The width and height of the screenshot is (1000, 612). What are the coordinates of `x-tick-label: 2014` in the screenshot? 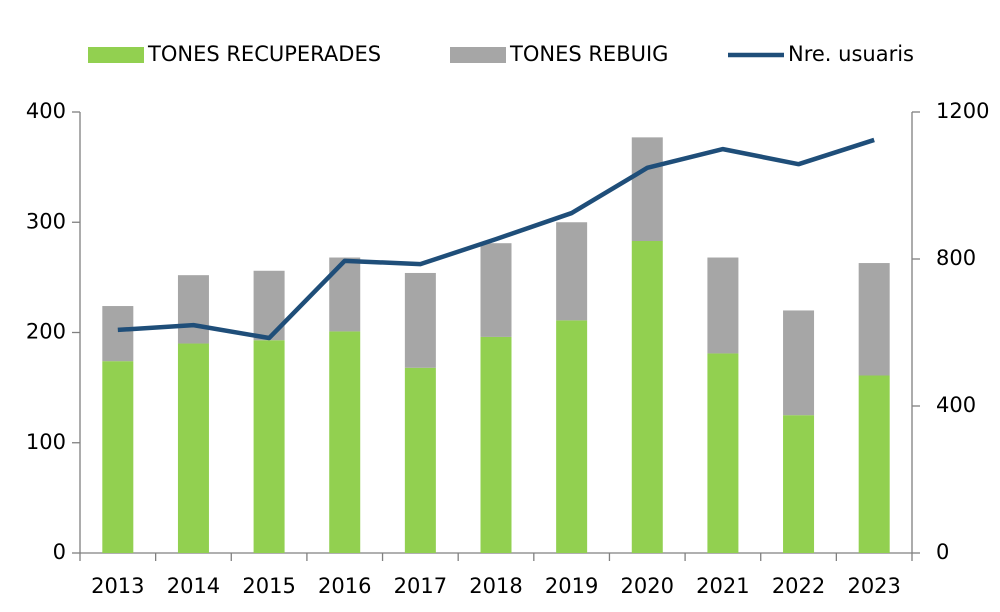 It's located at (193, 586).